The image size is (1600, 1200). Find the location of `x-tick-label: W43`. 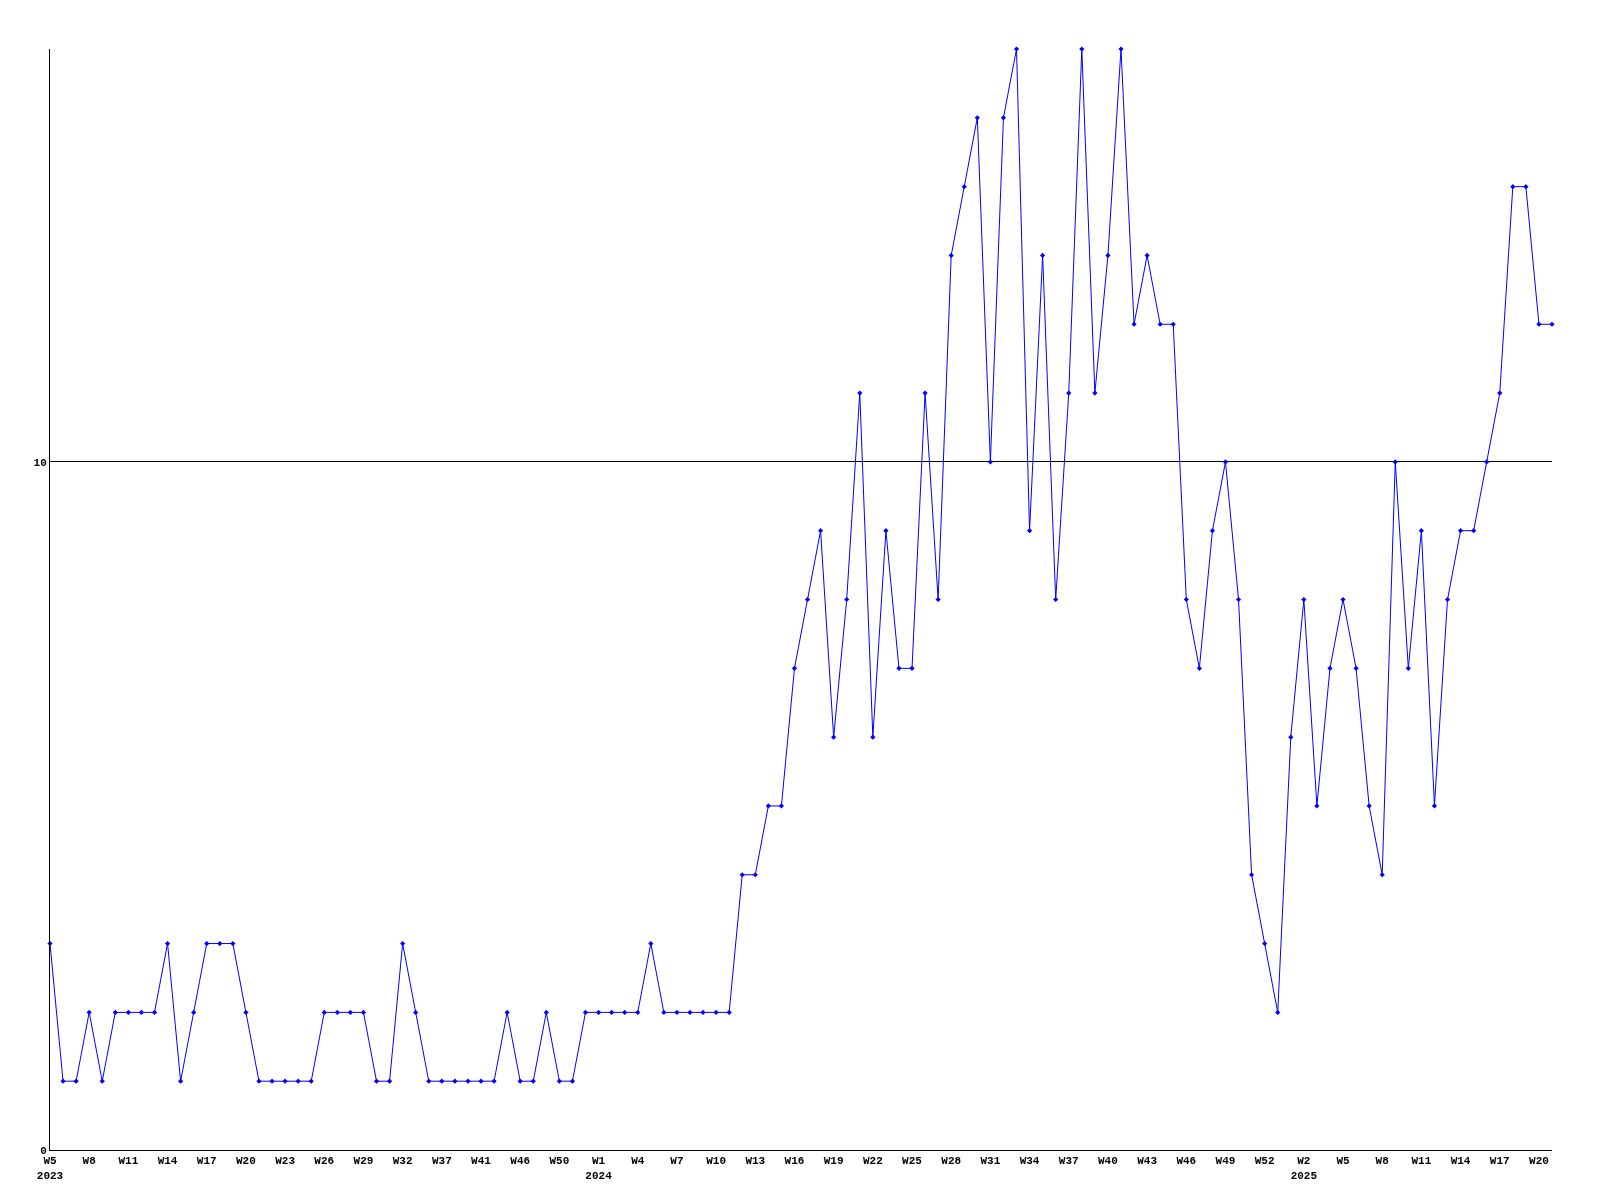

x-tick-label: W43 is located at coordinates (1147, 1161).